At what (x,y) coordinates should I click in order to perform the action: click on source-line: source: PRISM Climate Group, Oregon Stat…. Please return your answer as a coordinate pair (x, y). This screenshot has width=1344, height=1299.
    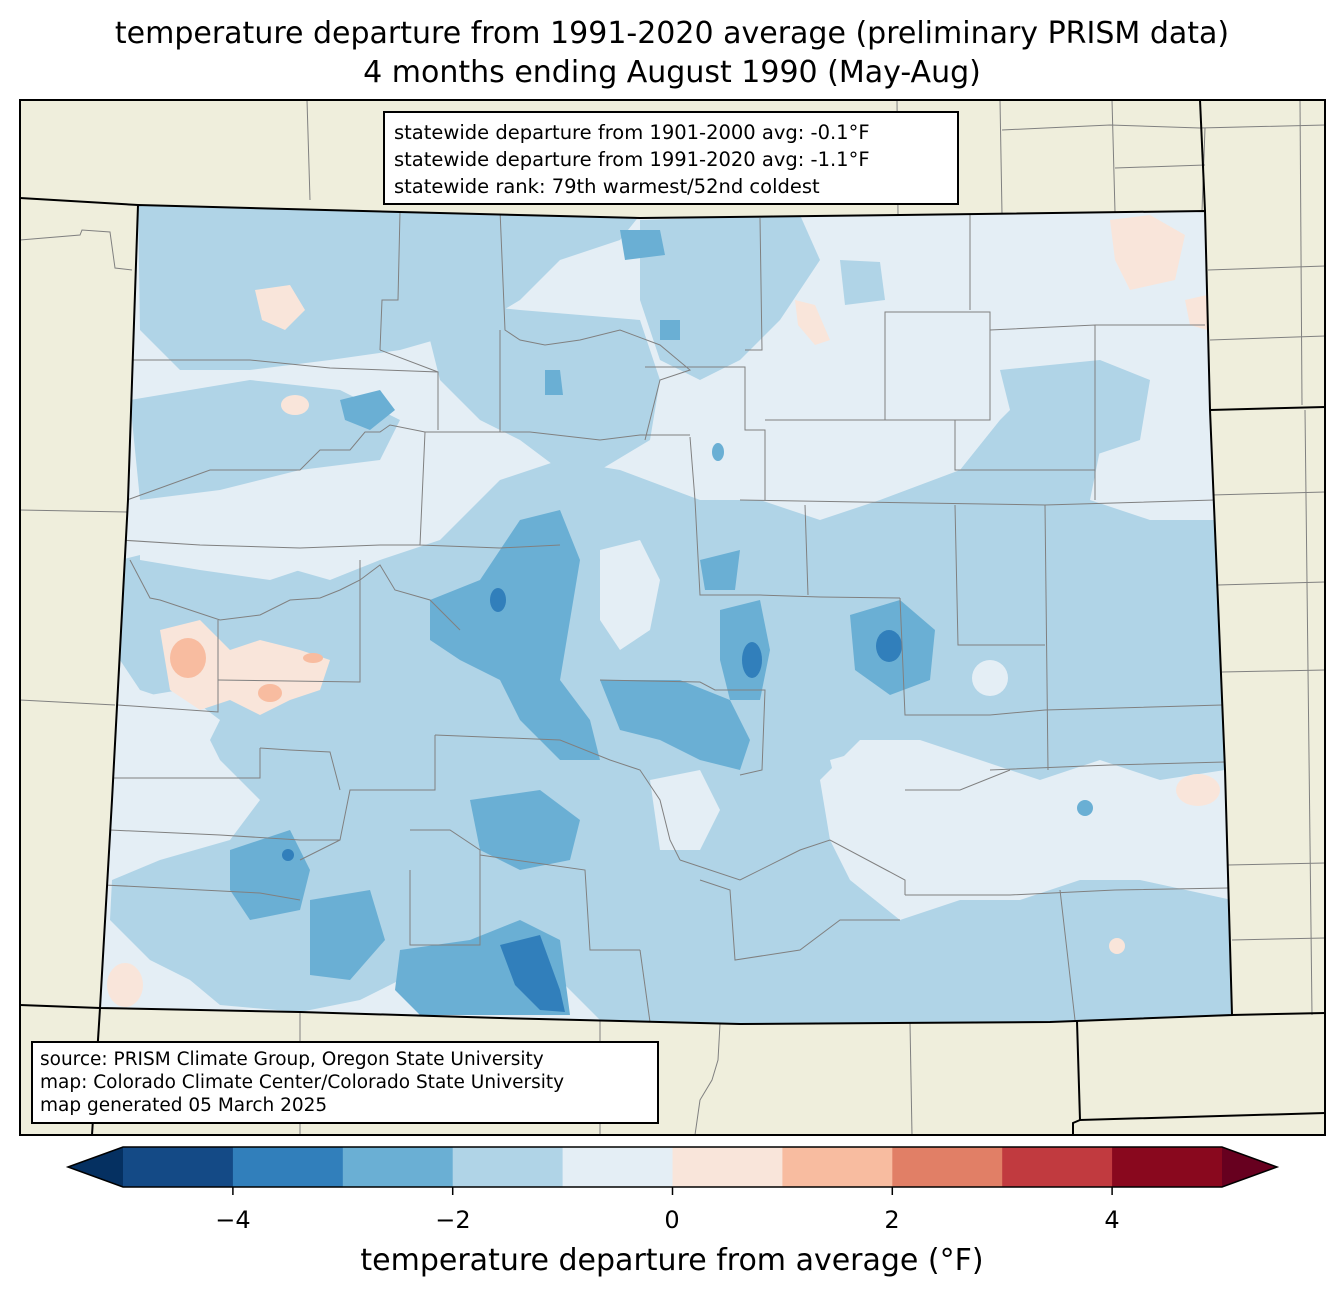
    Looking at the image, I should click on (292, 1059).